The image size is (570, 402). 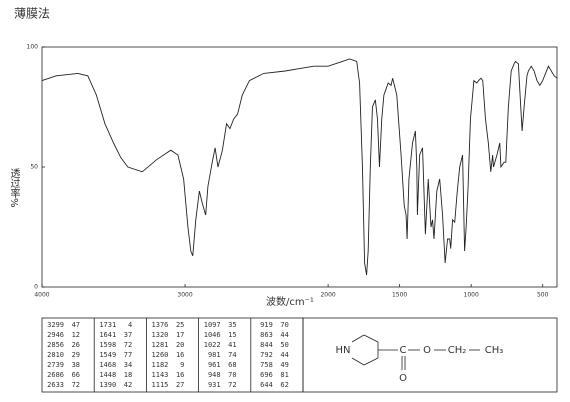 What do you see at coordinates (232, 355) in the screenshot?
I see `table-cell: 74` at bounding box center [232, 355].